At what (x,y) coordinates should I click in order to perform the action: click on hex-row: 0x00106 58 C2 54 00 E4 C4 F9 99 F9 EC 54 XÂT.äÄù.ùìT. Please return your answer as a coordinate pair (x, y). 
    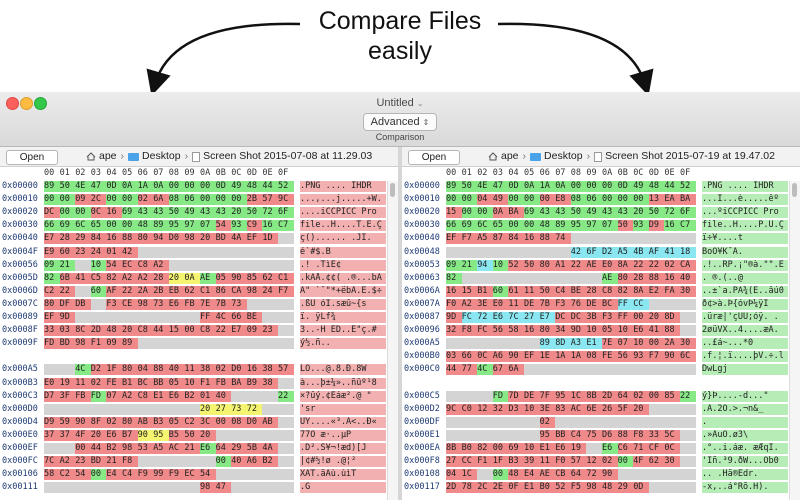
    Looking at the image, I should click on (199, 475).